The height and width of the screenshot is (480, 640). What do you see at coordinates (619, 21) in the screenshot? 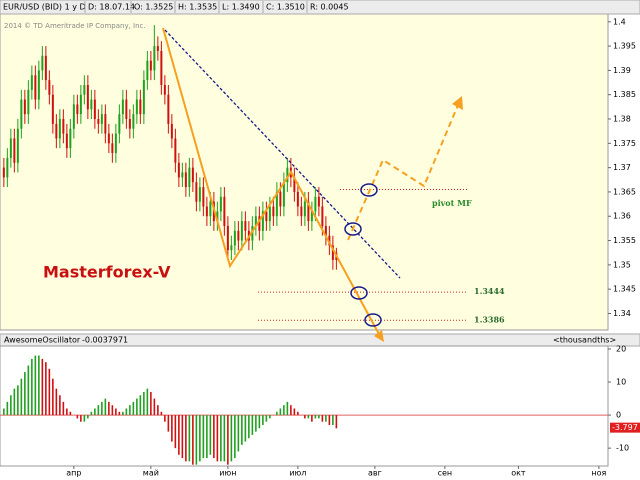
I see `y-tick-label: 1.4` at bounding box center [619, 21].